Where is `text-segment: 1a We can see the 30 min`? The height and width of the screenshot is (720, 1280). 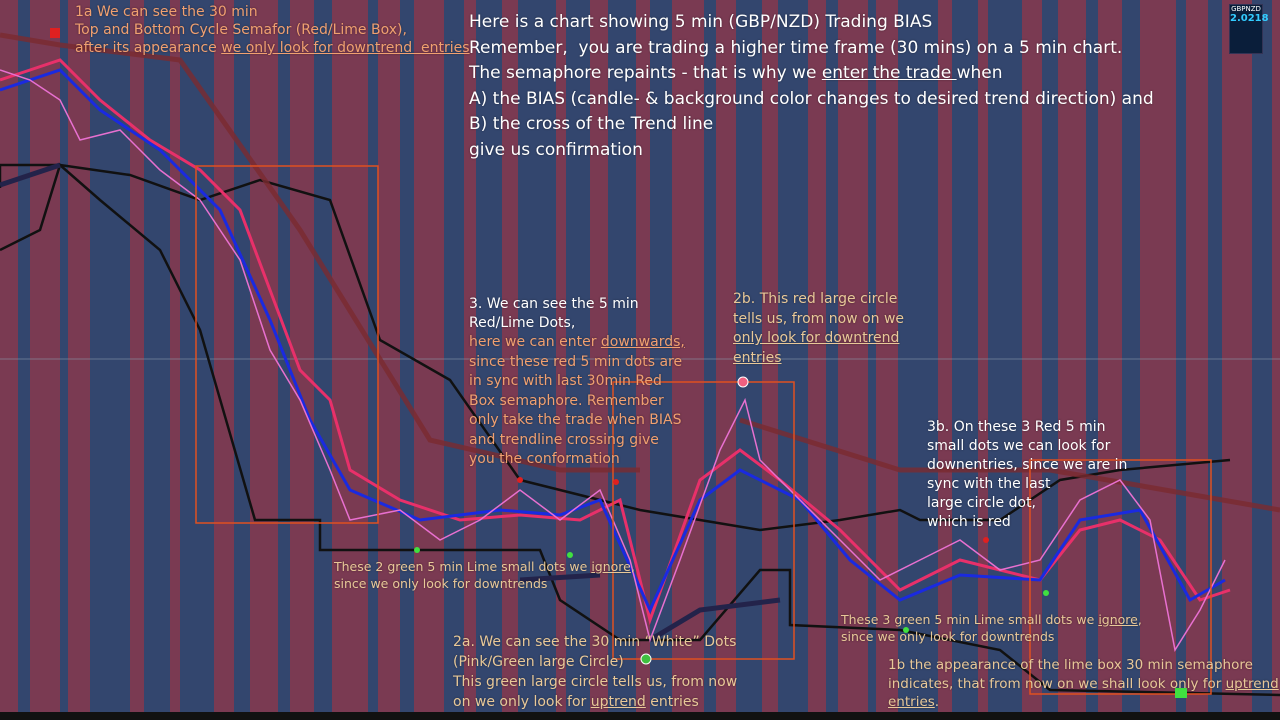 text-segment: 1a We can see the 30 min is located at coordinates (166, 12).